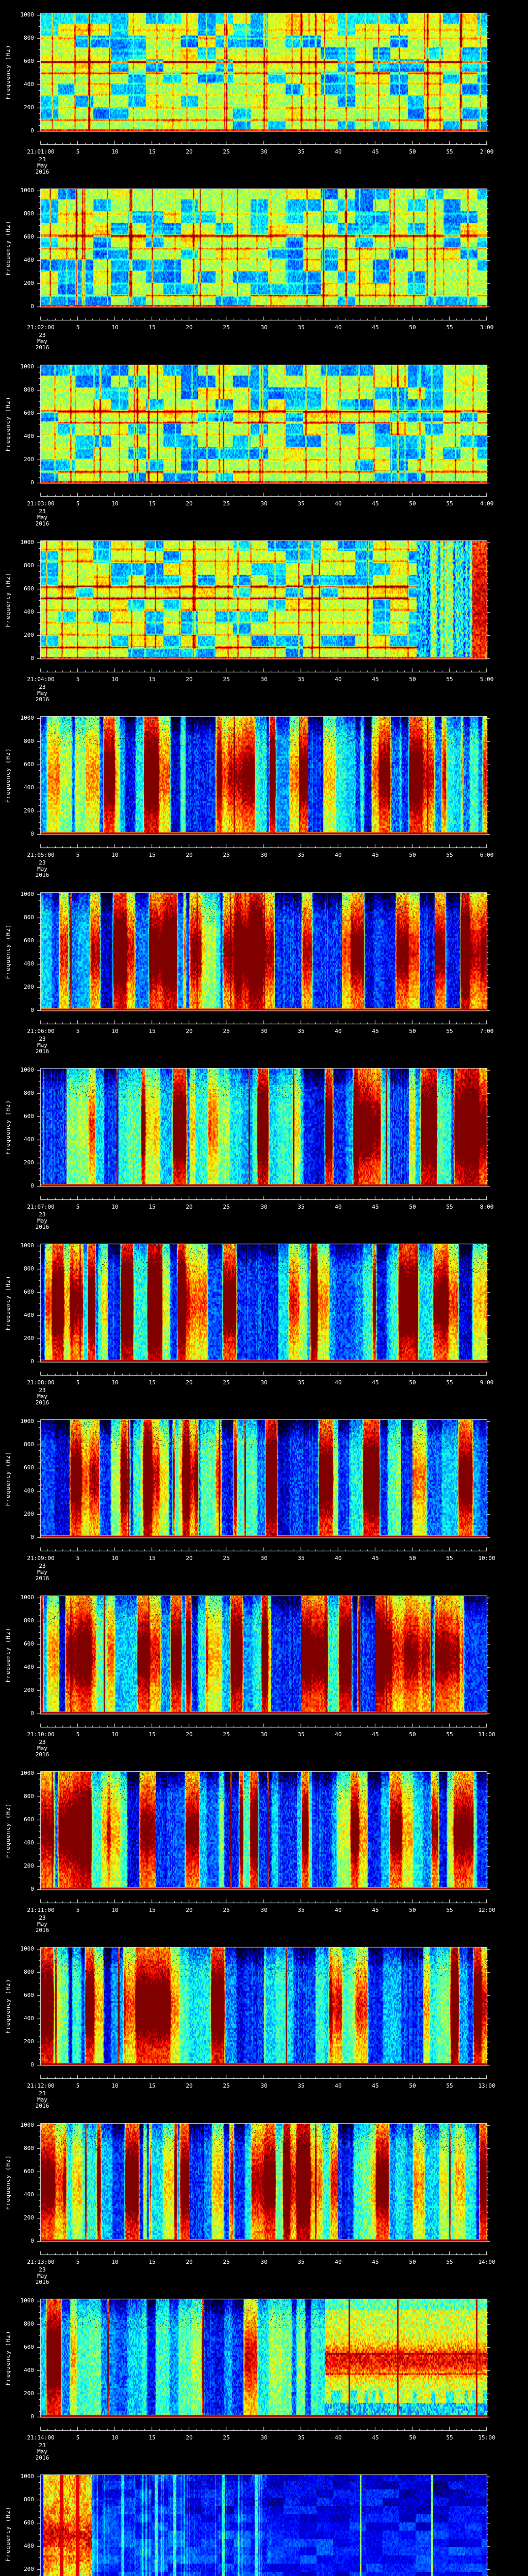  I want to click on x-axis-start-time-label: 21:13:00, so click(41, 2262).